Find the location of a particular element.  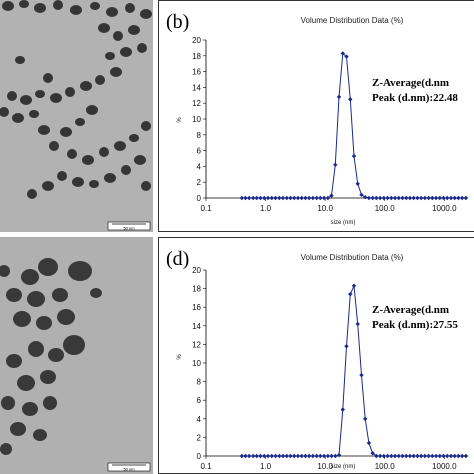

y-tick-label: 0 is located at coordinates (199, 456).